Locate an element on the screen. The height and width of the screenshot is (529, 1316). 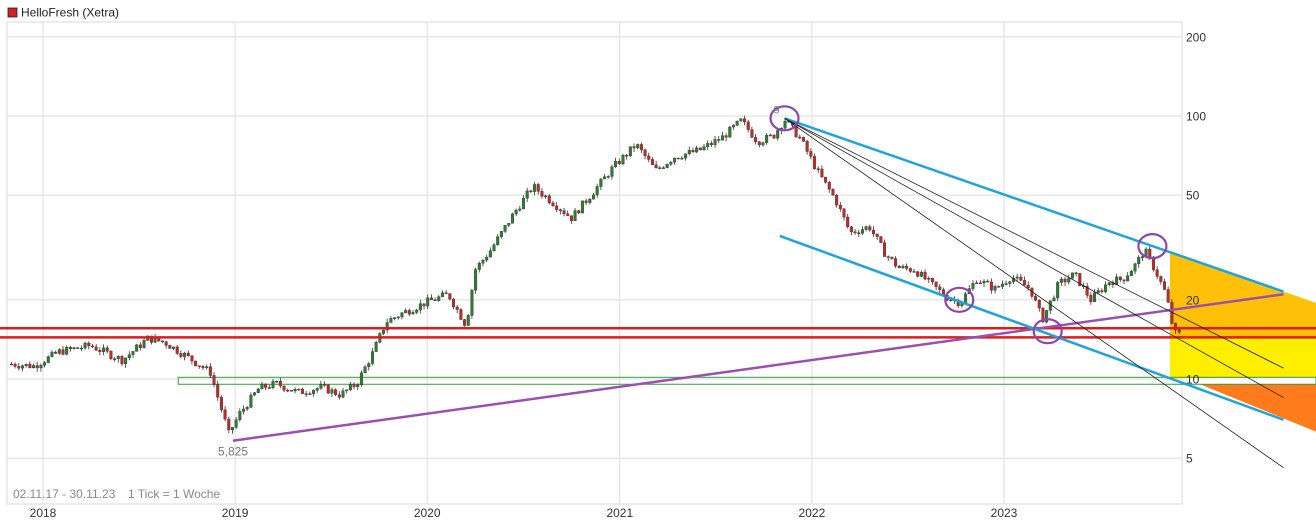
fill-dark-orange is located at coordinates (1258, 408).